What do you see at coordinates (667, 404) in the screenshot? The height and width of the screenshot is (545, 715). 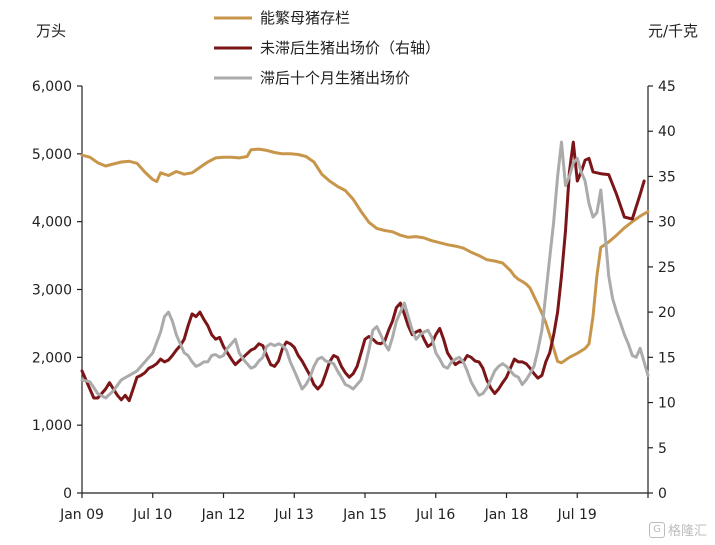 I see `right-tick-label: 10` at bounding box center [667, 404].